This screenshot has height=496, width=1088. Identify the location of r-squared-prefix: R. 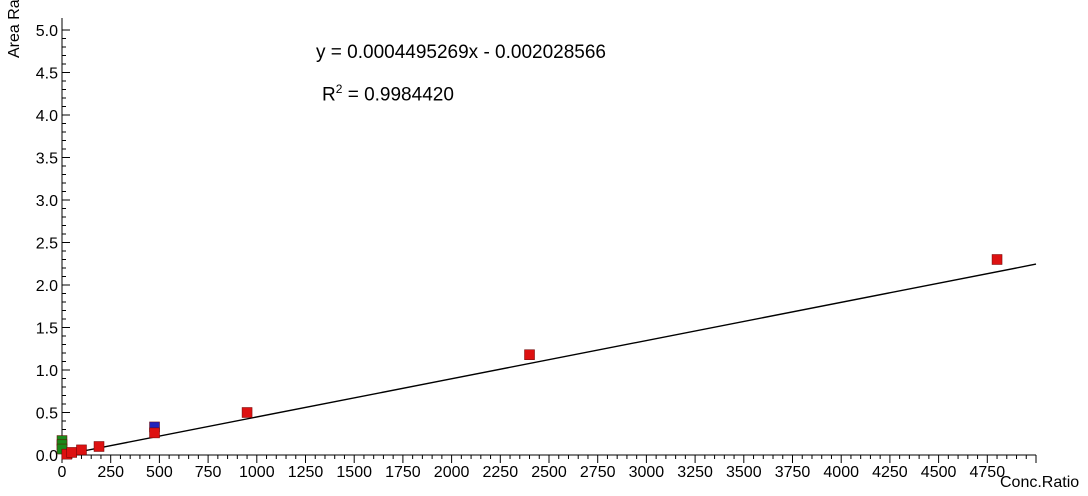
(329, 95).